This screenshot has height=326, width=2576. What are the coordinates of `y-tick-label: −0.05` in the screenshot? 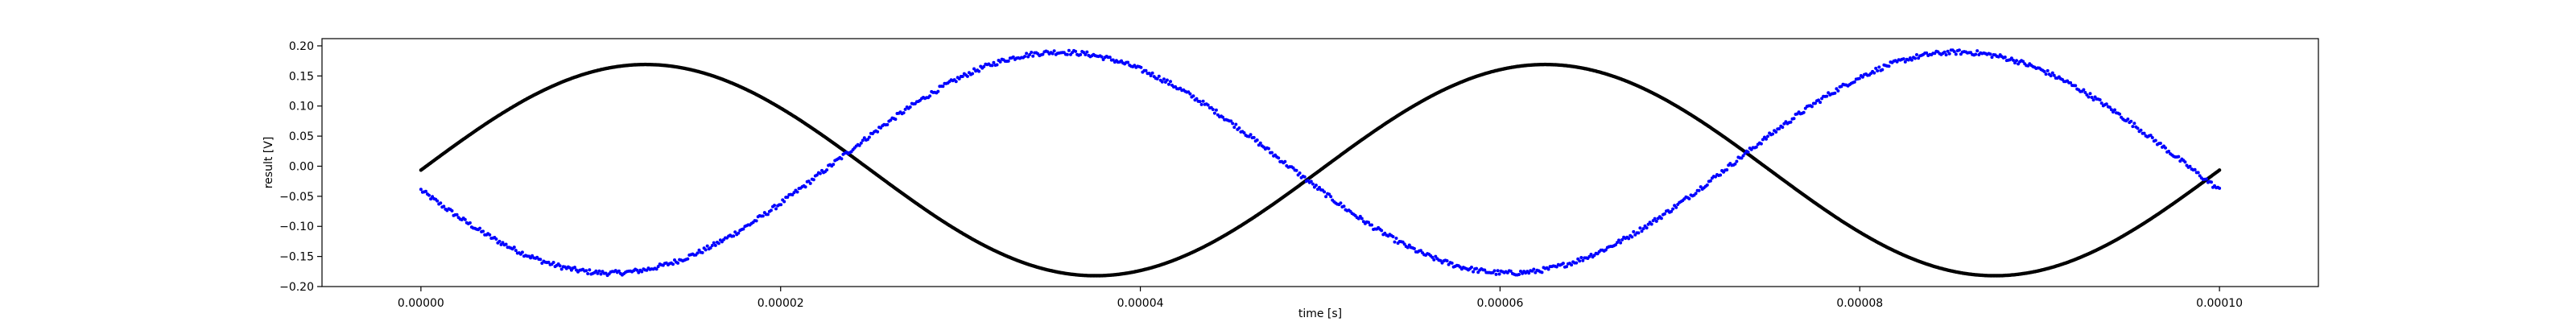 It's located at (296, 197).